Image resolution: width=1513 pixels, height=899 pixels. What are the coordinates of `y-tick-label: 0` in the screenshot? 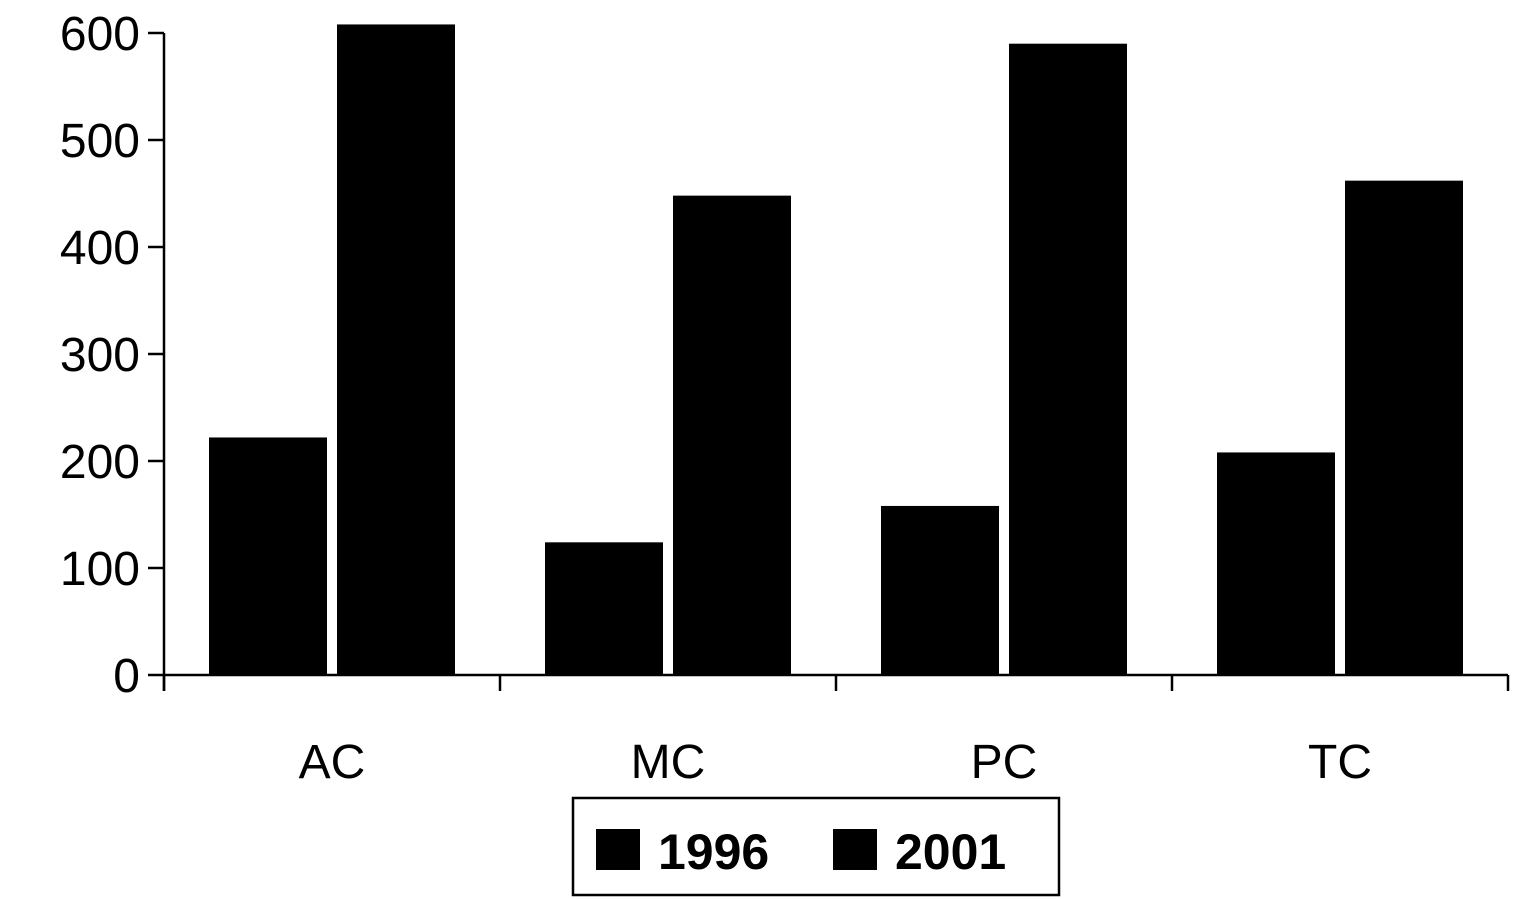 It's located at (126, 676).